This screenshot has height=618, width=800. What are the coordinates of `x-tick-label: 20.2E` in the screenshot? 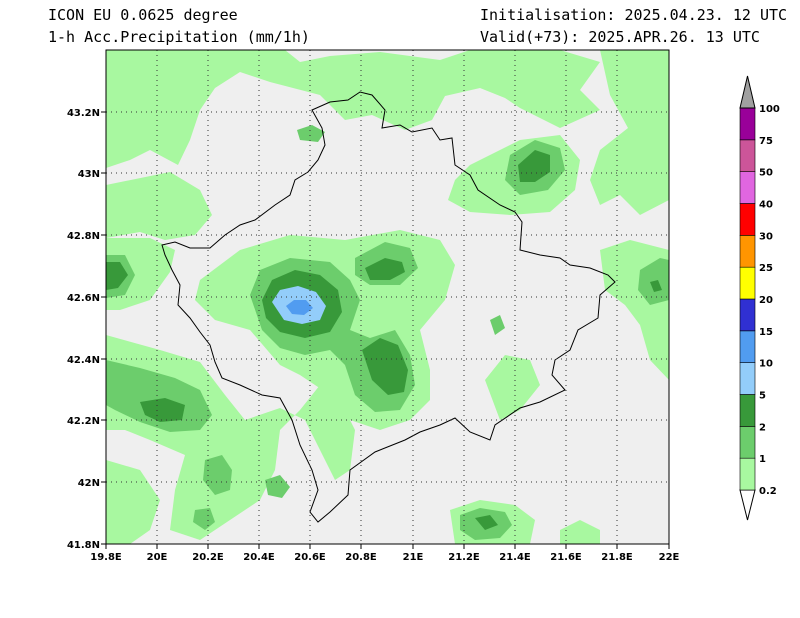 It's located at (208, 557).